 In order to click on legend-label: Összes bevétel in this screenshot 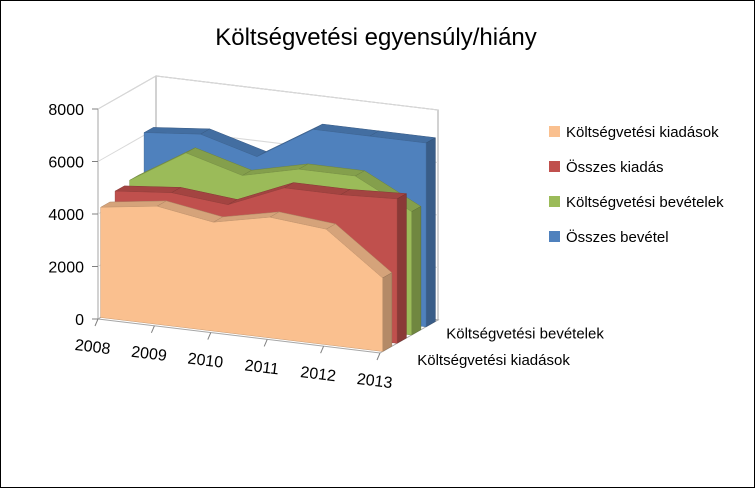, I will do `click(617, 237)`.